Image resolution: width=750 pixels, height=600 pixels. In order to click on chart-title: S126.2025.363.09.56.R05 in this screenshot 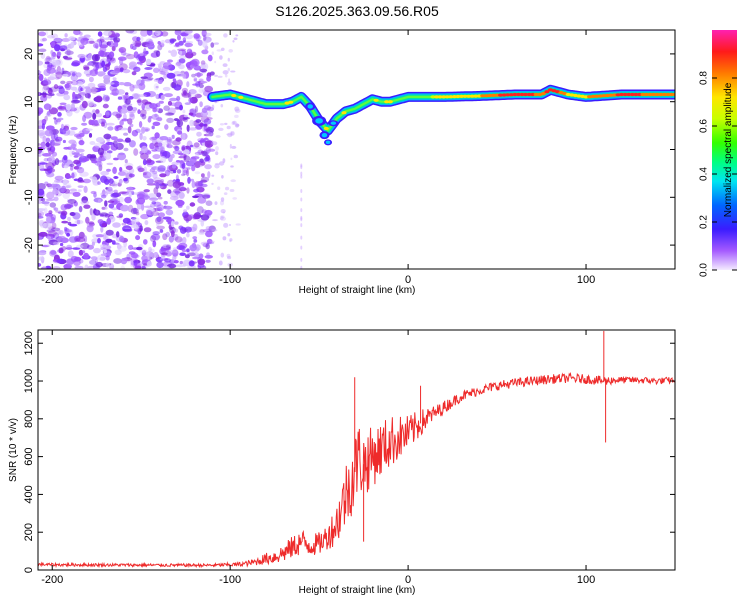, I will do `click(357, 11)`.